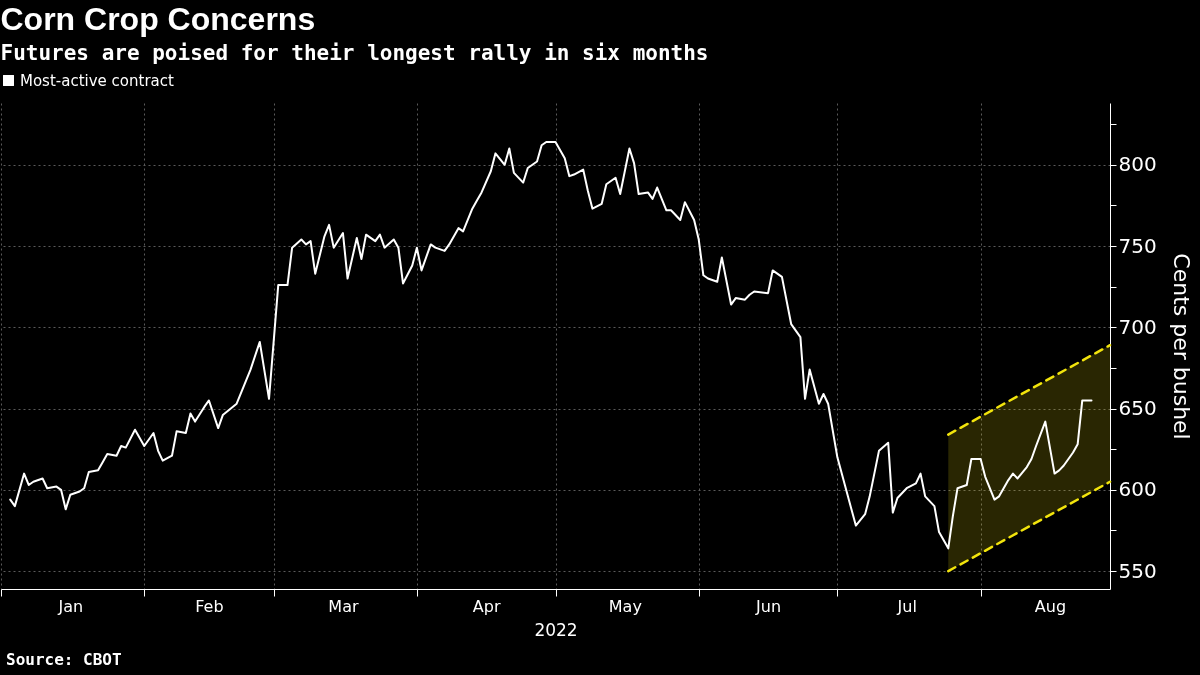  Describe the element at coordinates (343, 606) in the screenshot. I see `x-tick-label: Mar` at that location.